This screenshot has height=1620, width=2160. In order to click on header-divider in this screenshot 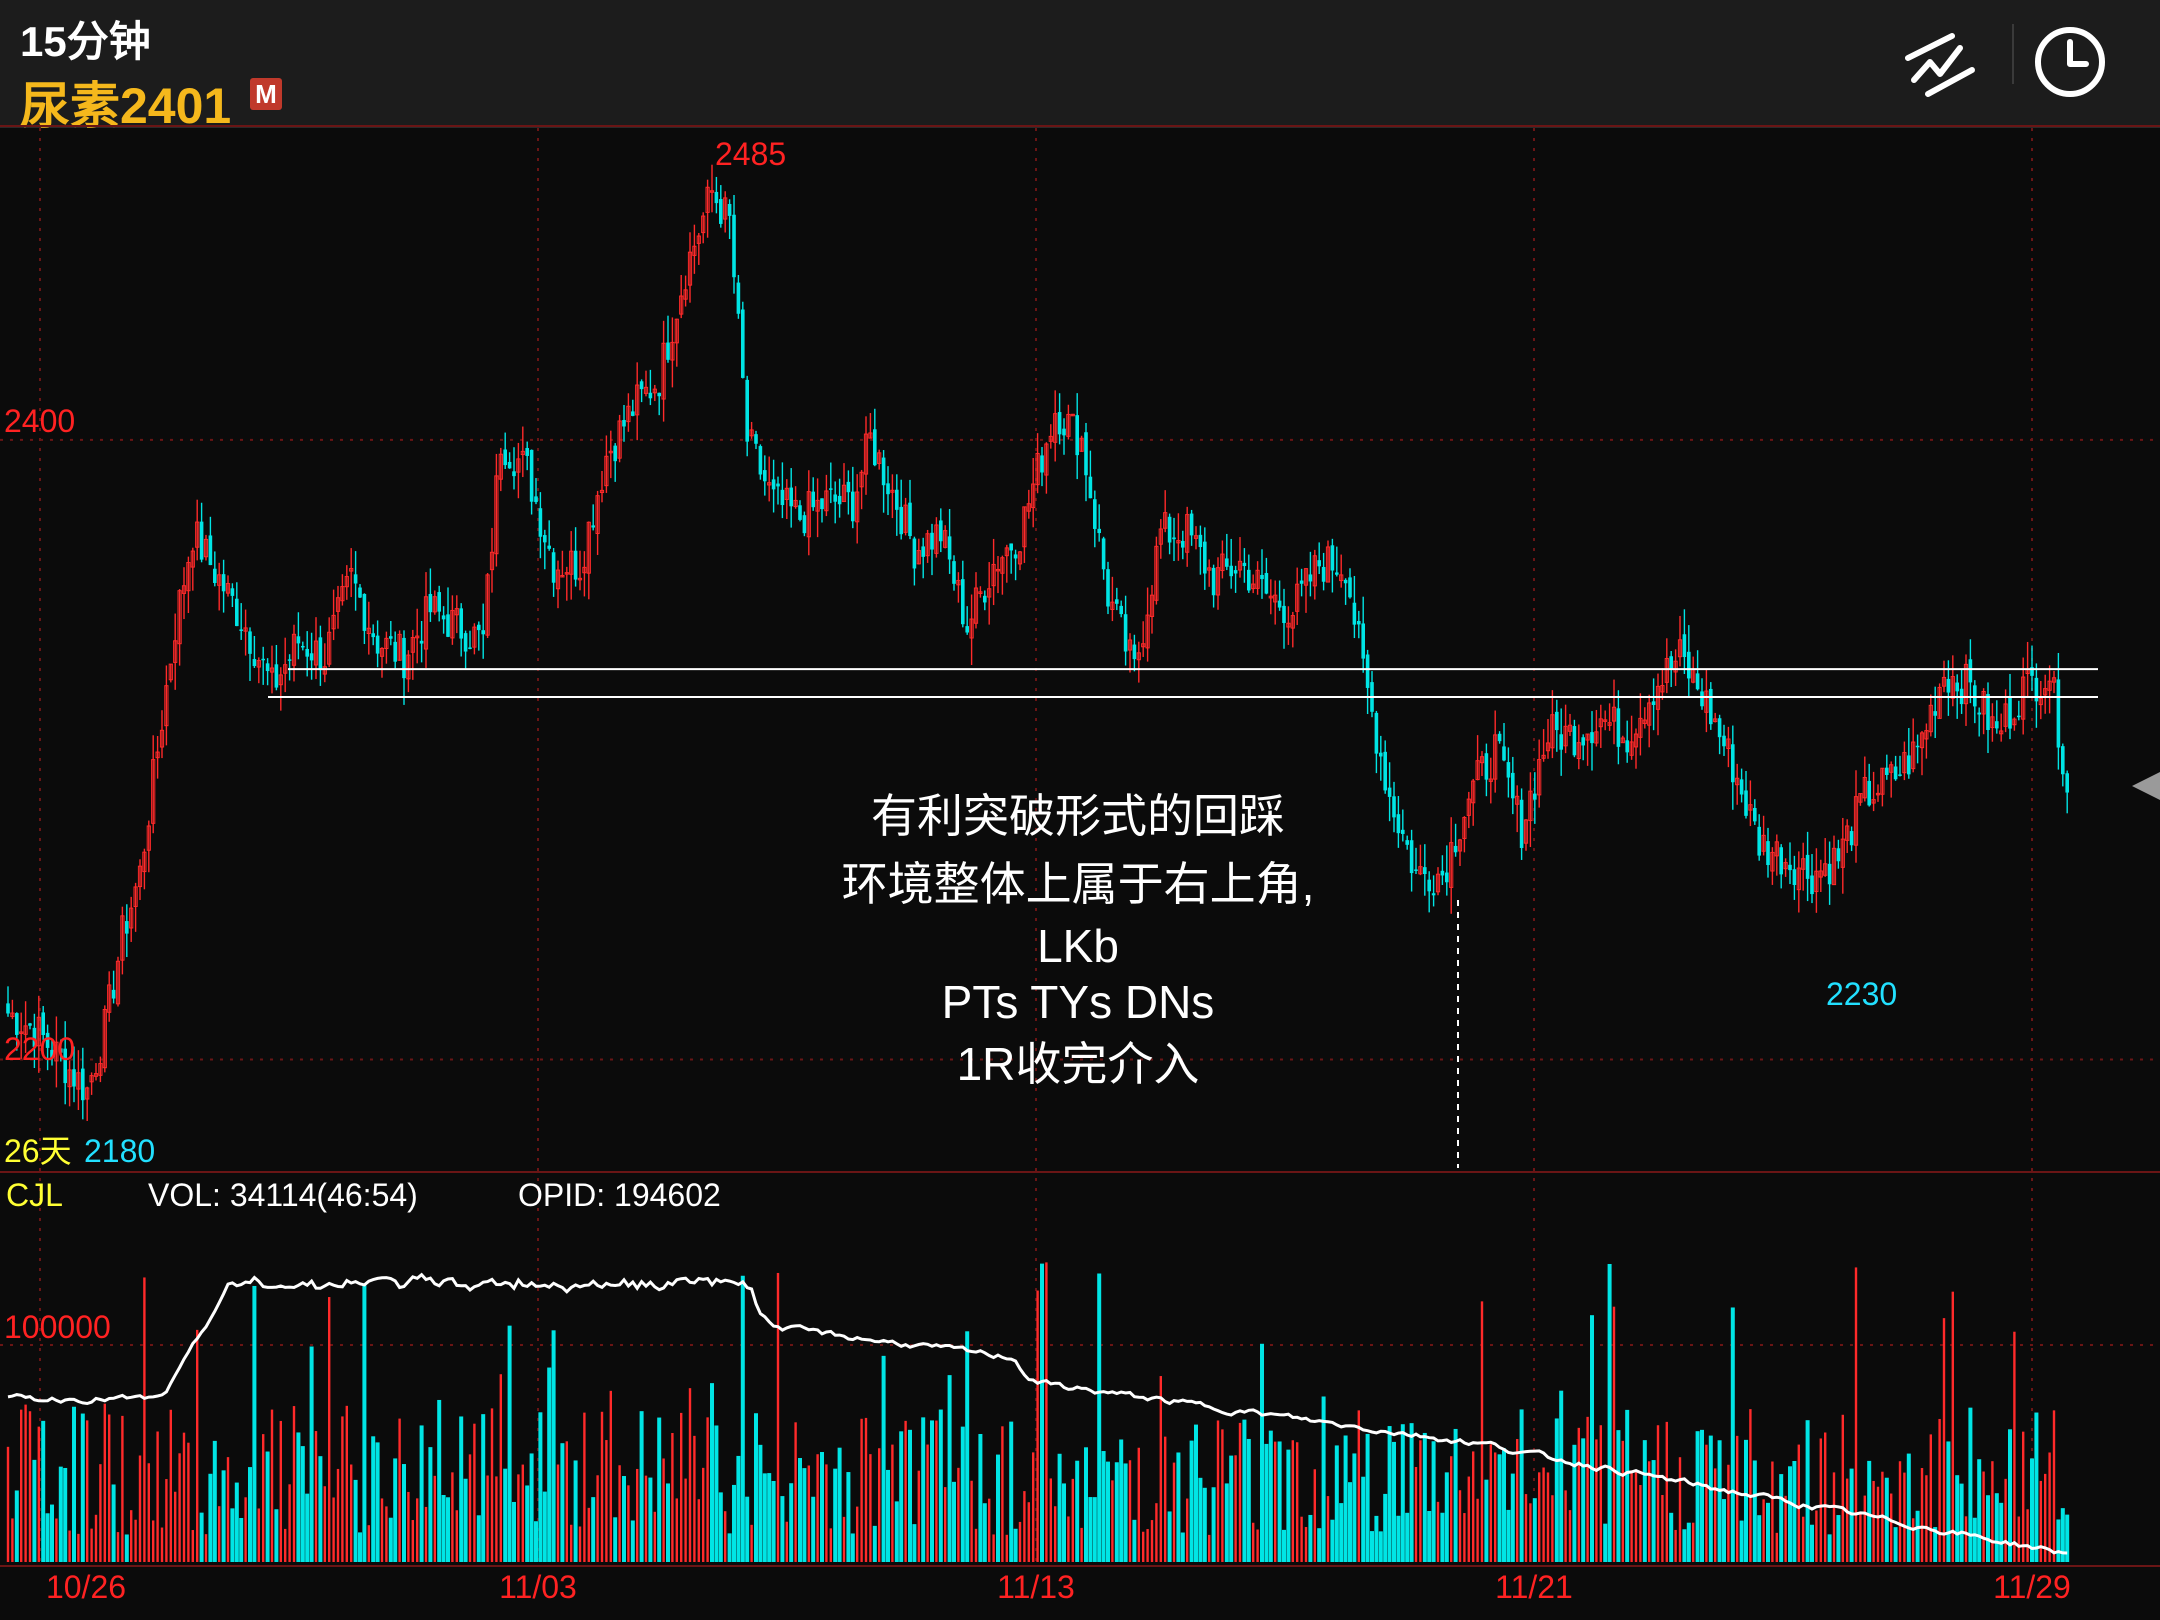, I will do `click(2013, 54)`.